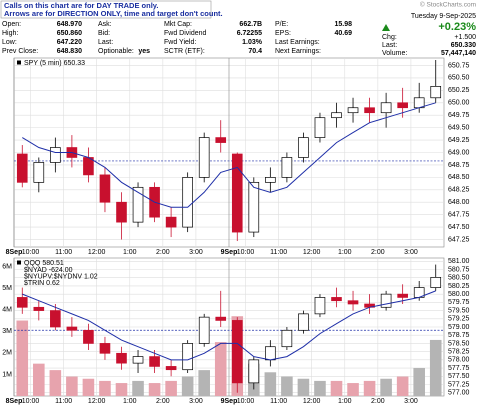 The height and width of the screenshot is (406, 480). Describe the element at coordinates (229, 401) in the screenshot. I see `x-tick-label: 9Sep` at that location.